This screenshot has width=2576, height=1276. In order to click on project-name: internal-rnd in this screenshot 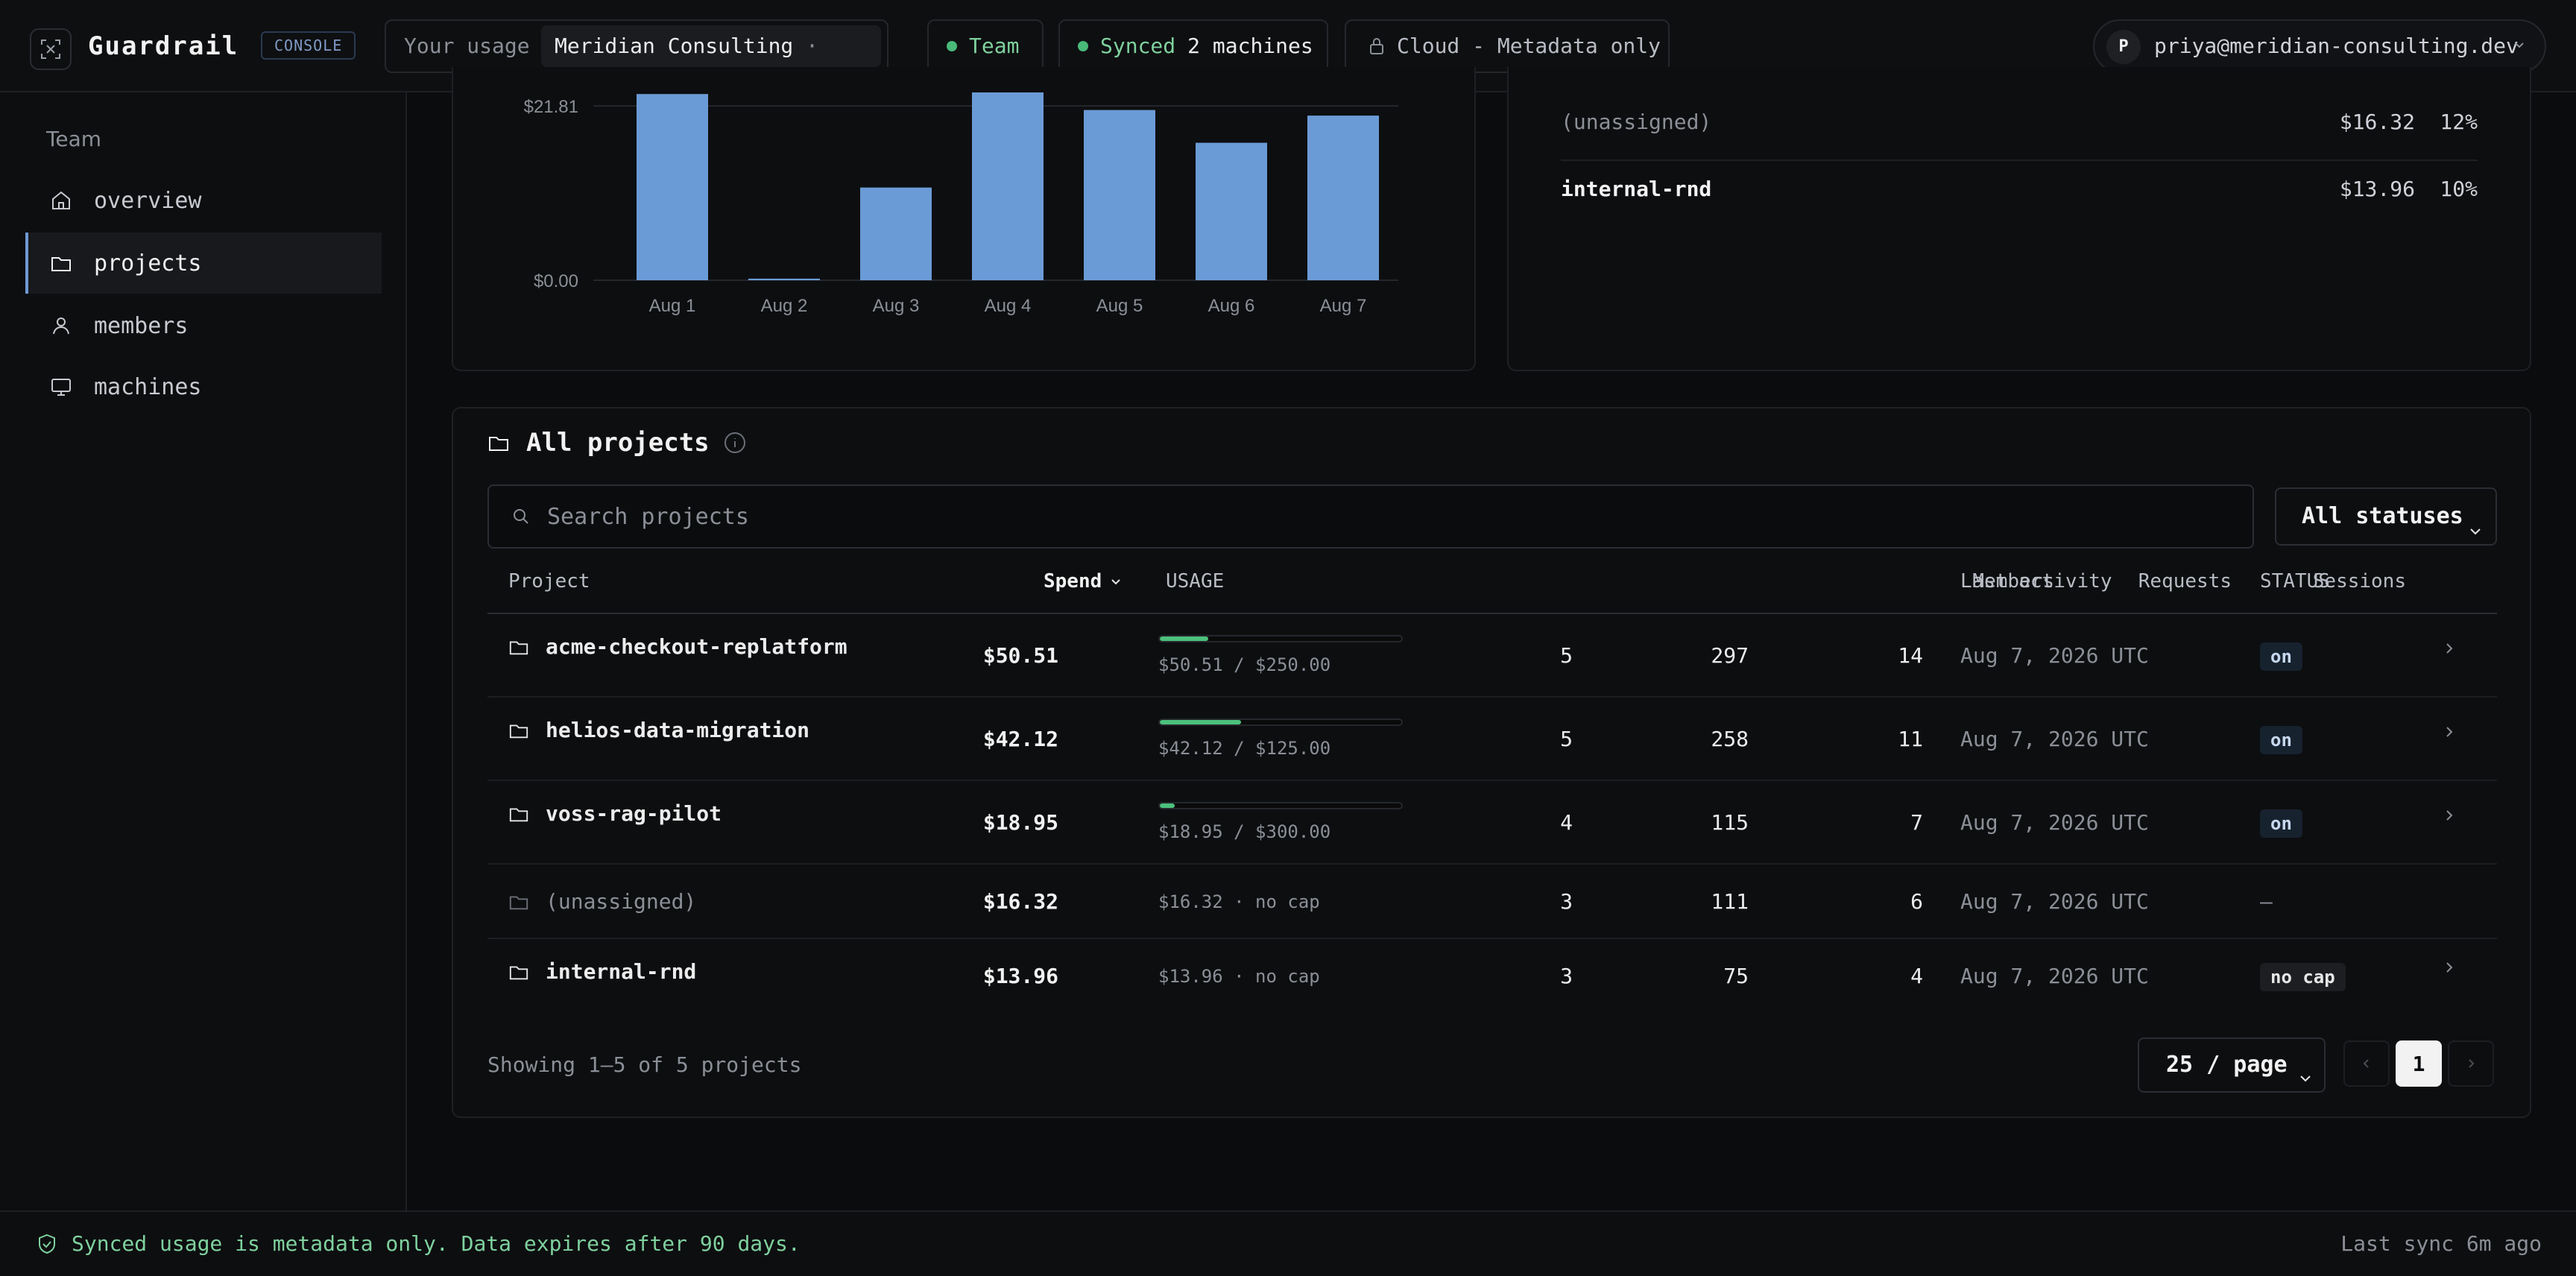, I will do `click(621, 971)`.